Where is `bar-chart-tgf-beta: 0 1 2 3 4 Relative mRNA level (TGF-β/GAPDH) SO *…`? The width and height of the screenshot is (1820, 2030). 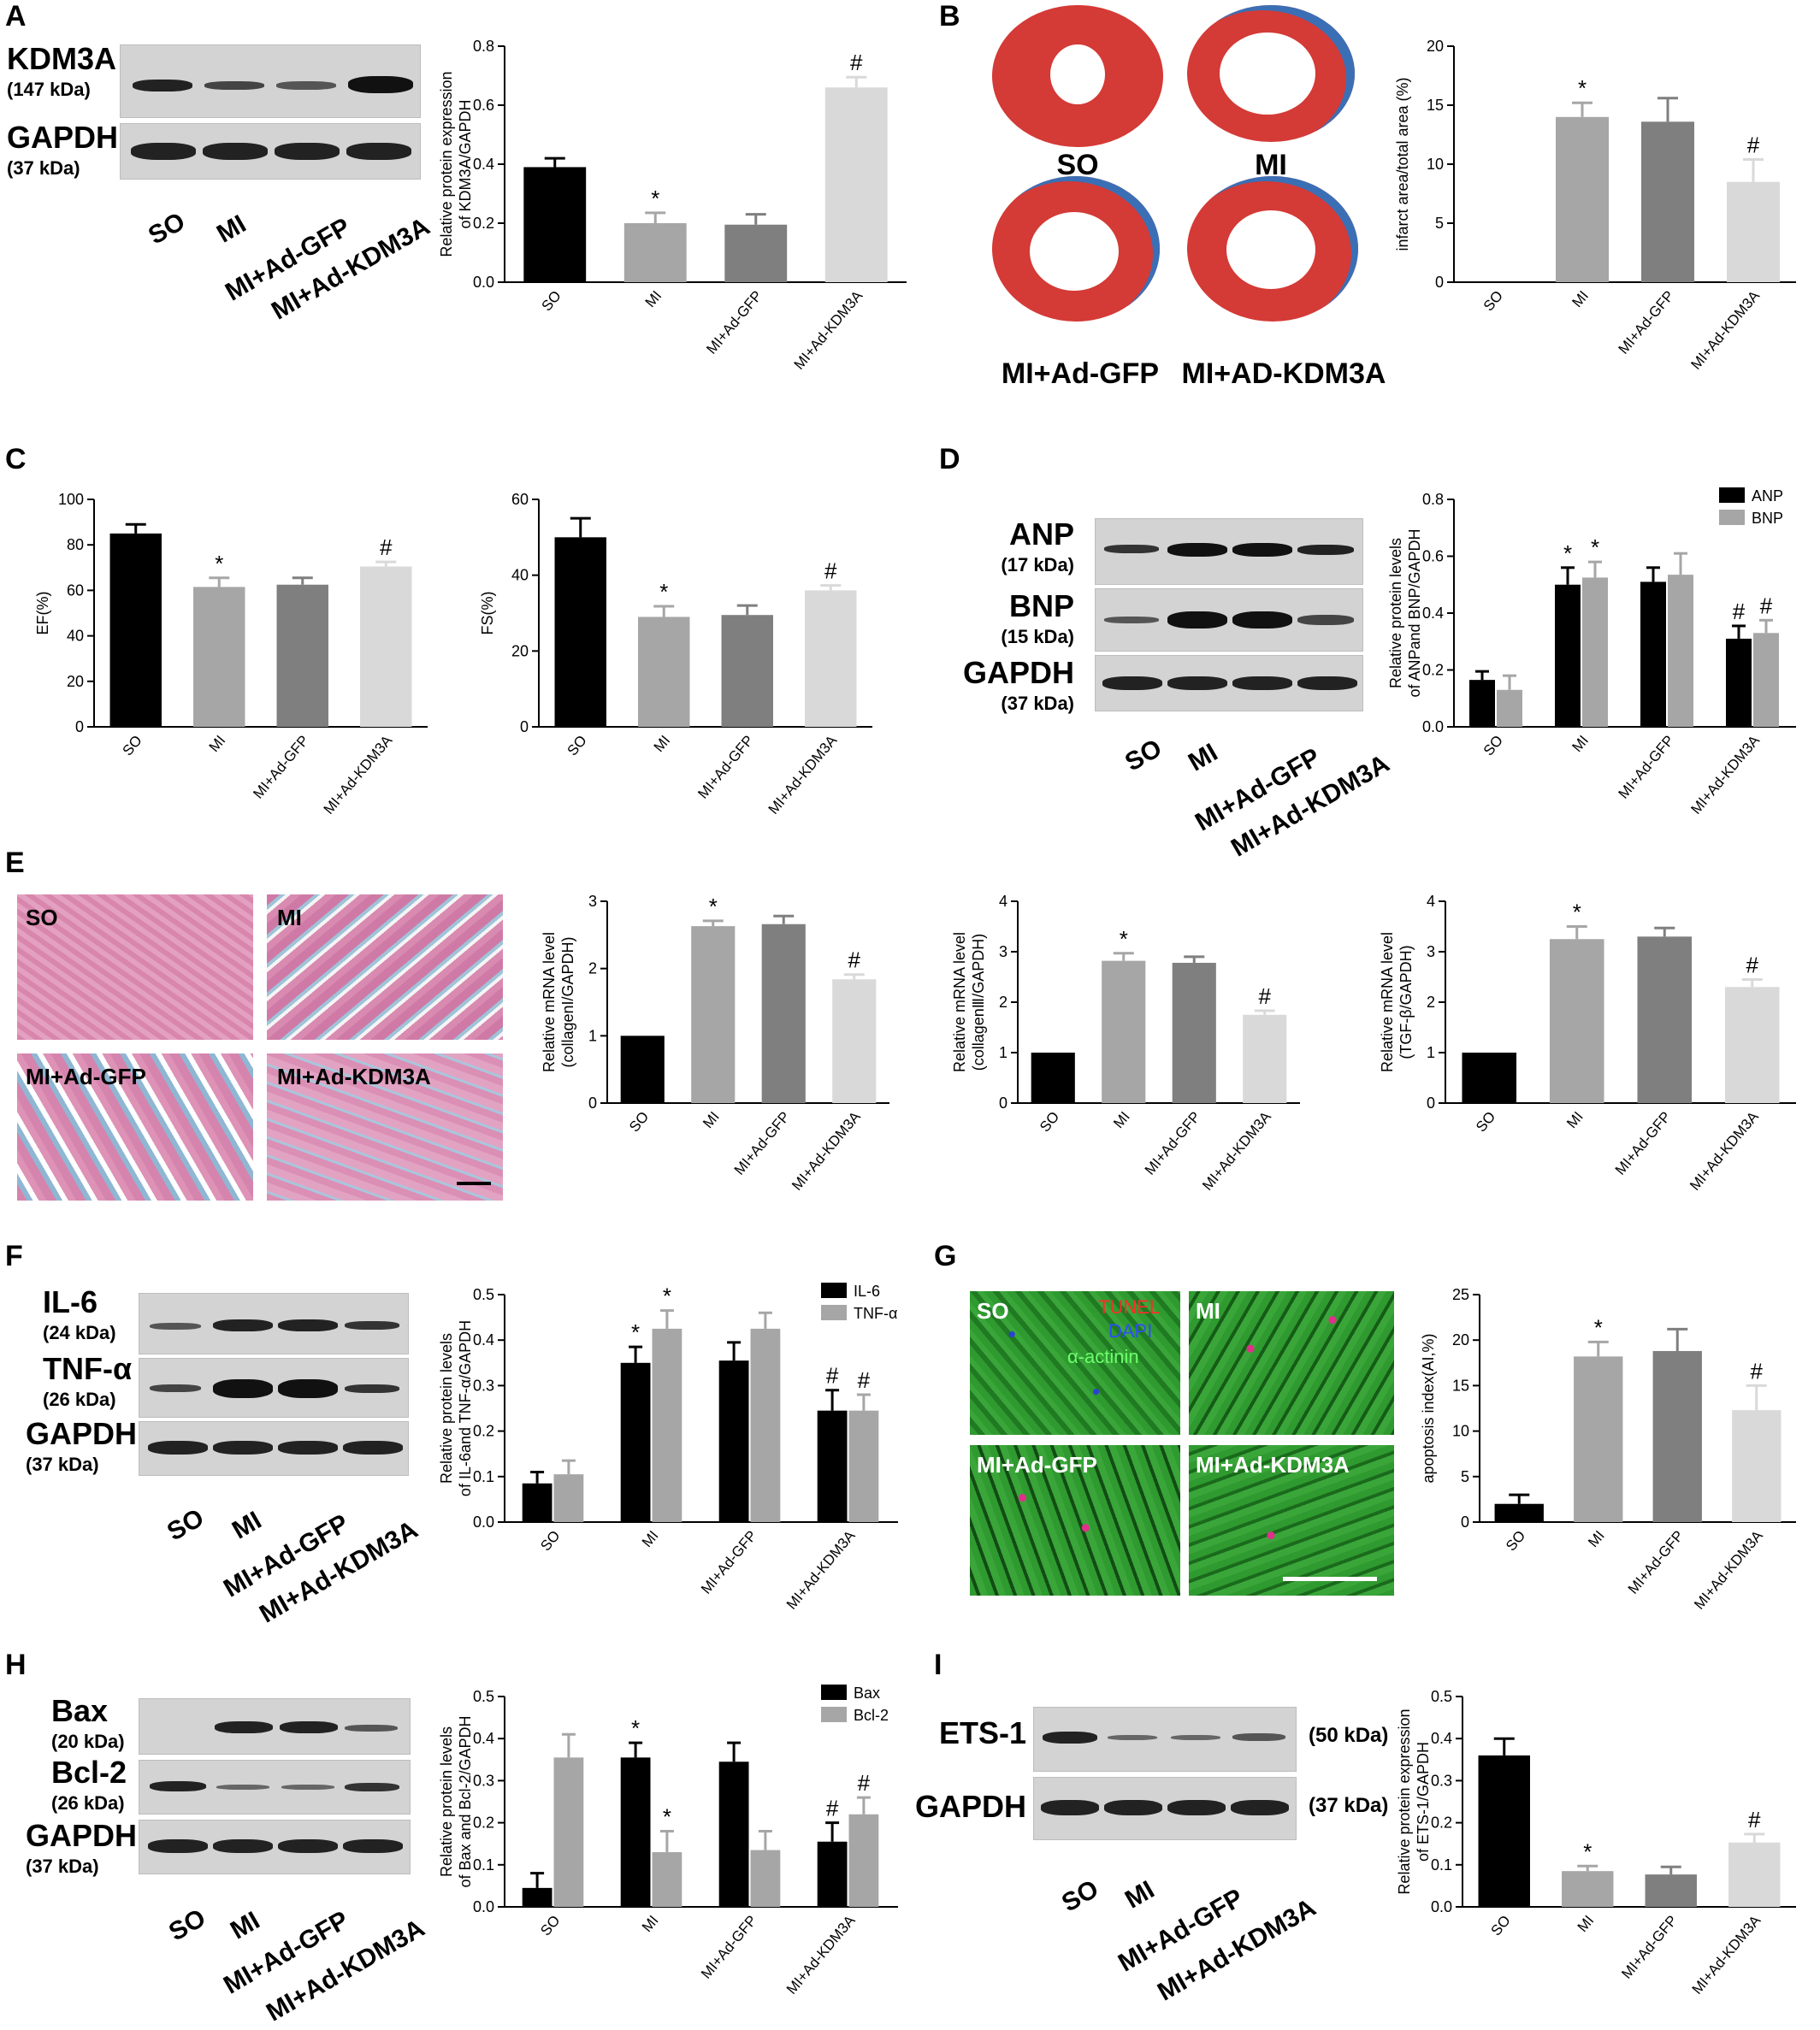
bar-chart-tgf-beta: 0 1 2 3 4 Relative mRNA level (TGF-β/GAPDH) SO *… is located at coordinates (1587, 1043).